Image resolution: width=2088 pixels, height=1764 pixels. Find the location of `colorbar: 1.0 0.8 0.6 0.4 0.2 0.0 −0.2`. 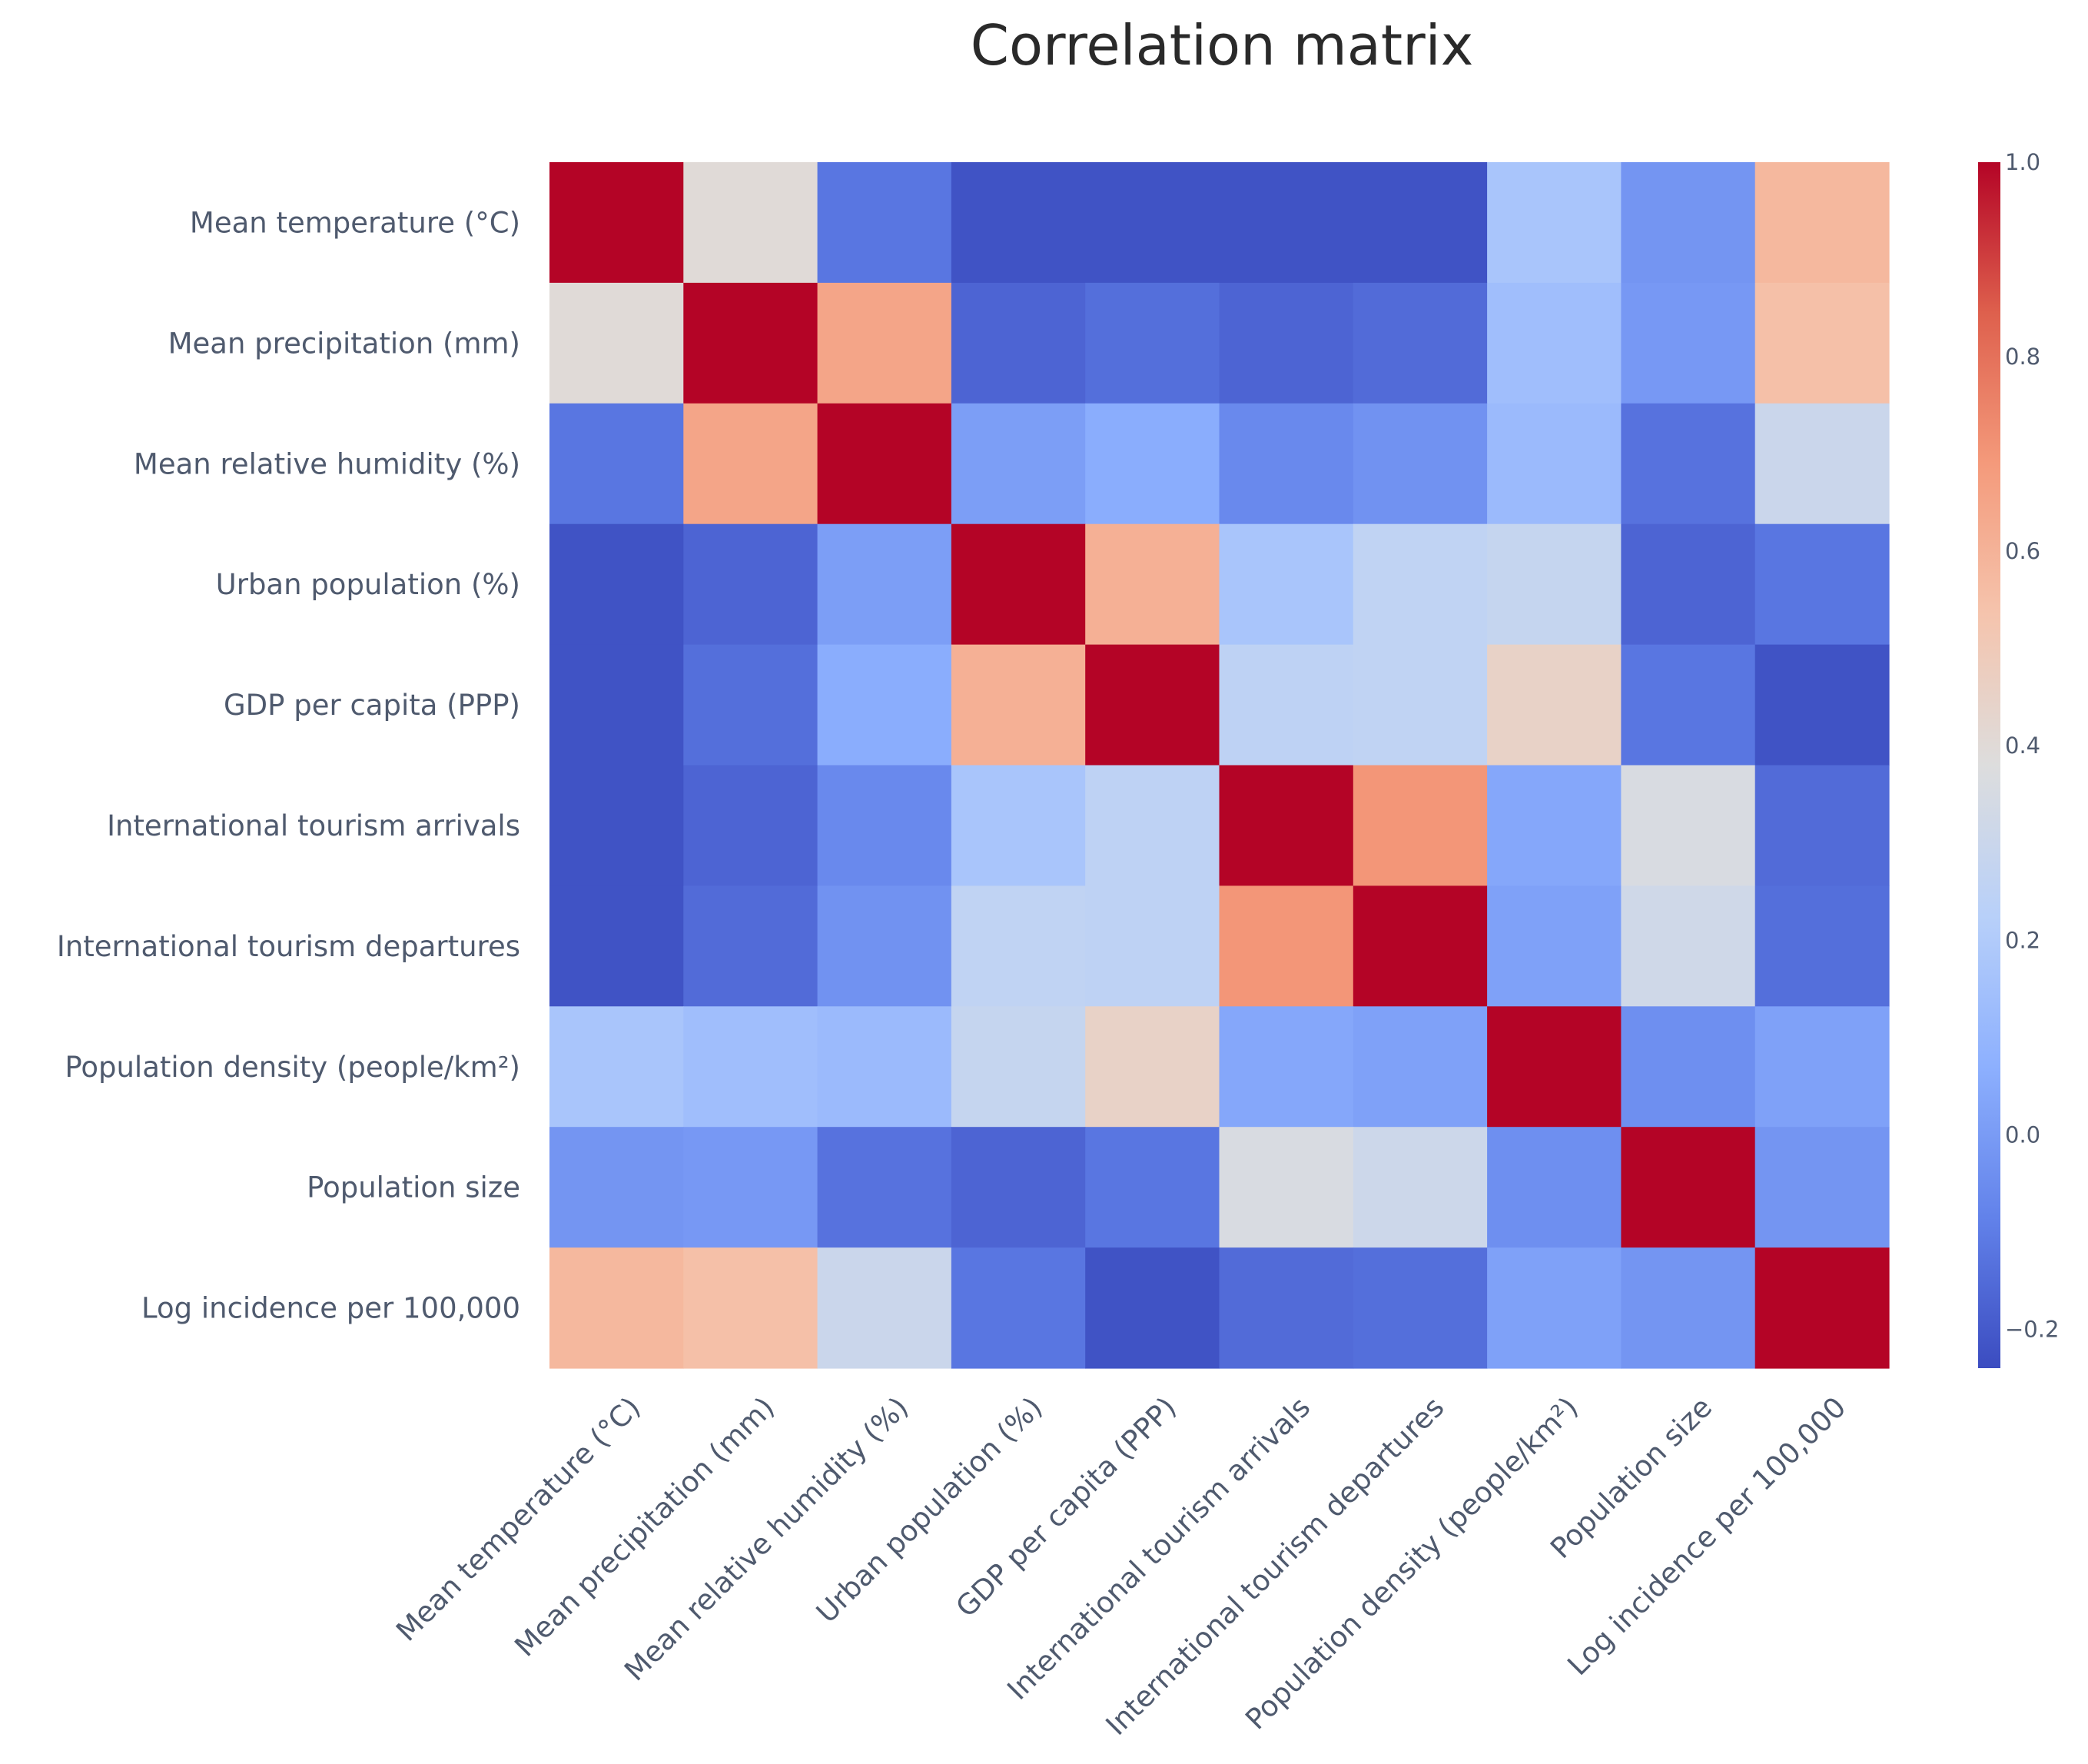

colorbar: 1.0 0.8 0.6 0.4 0.2 0.0 −0.2 is located at coordinates (2018, 758).